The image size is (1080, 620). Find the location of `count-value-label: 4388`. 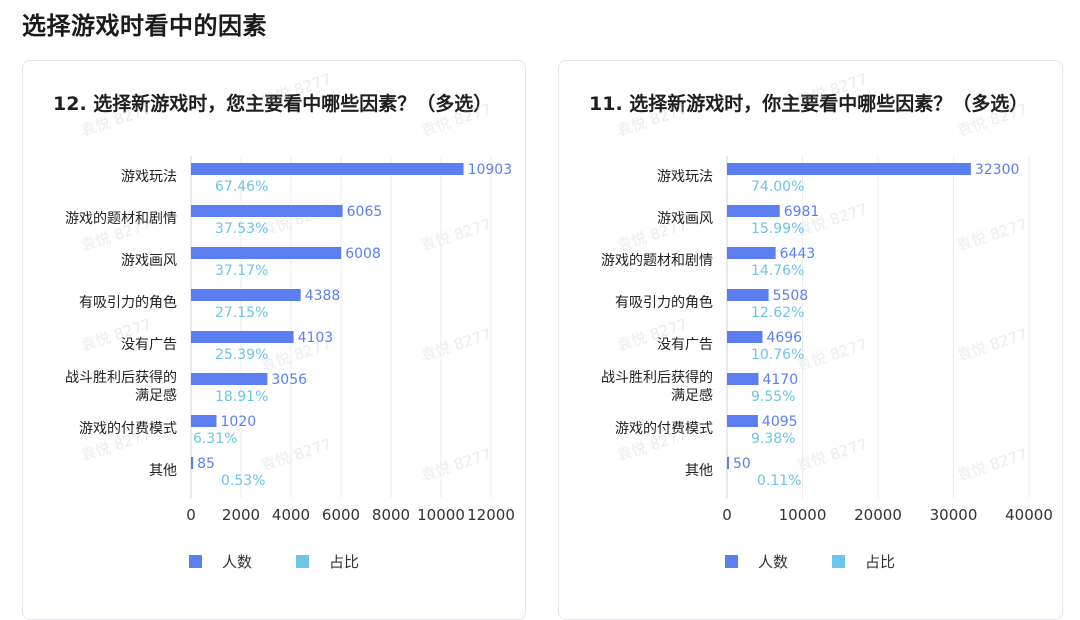

count-value-label: 4388 is located at coordinates (323, 296).